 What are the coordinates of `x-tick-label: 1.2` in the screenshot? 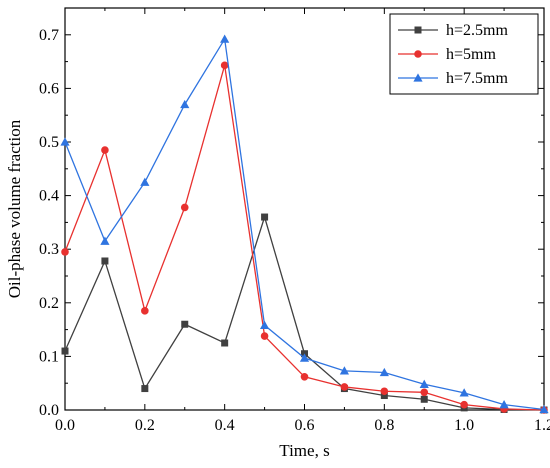 It's located at (542, 425).